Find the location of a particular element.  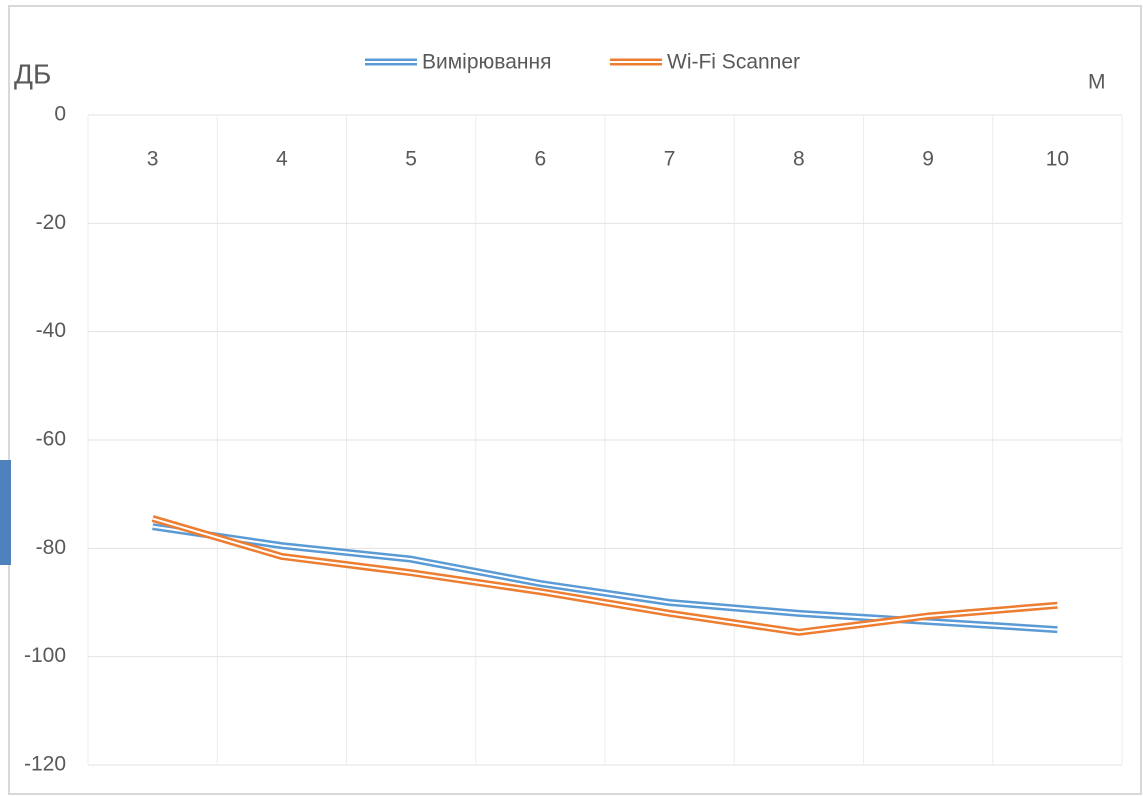

x-axis-title: М is located at coordinates (1097, 82).